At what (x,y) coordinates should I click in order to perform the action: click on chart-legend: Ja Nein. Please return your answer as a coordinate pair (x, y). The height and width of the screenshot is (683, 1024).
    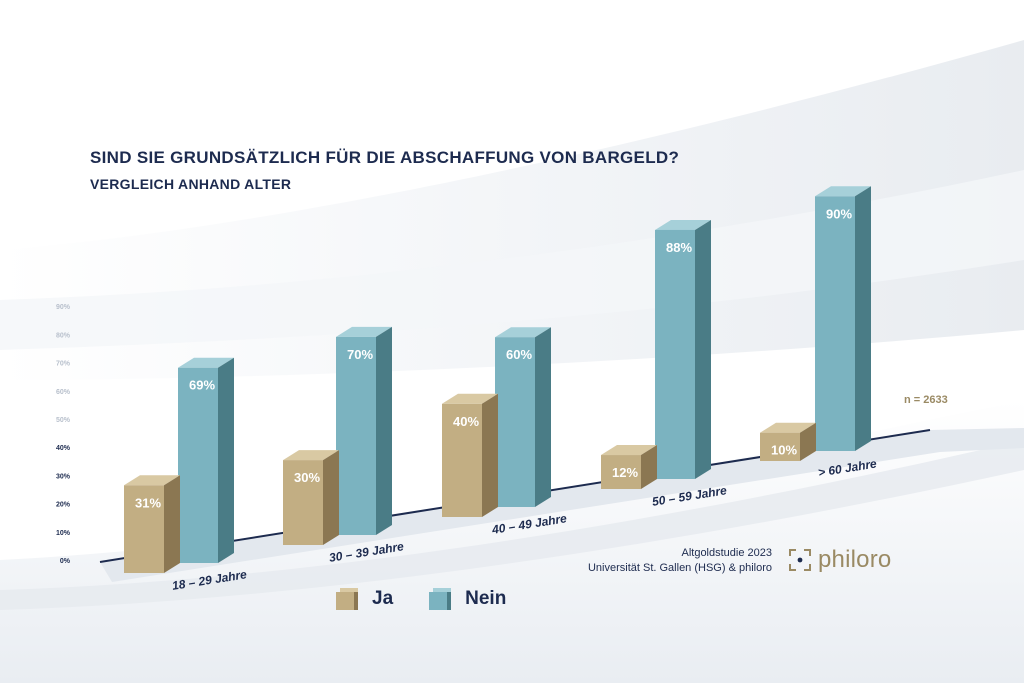
    Looking at the image, I should click on (439, 599).